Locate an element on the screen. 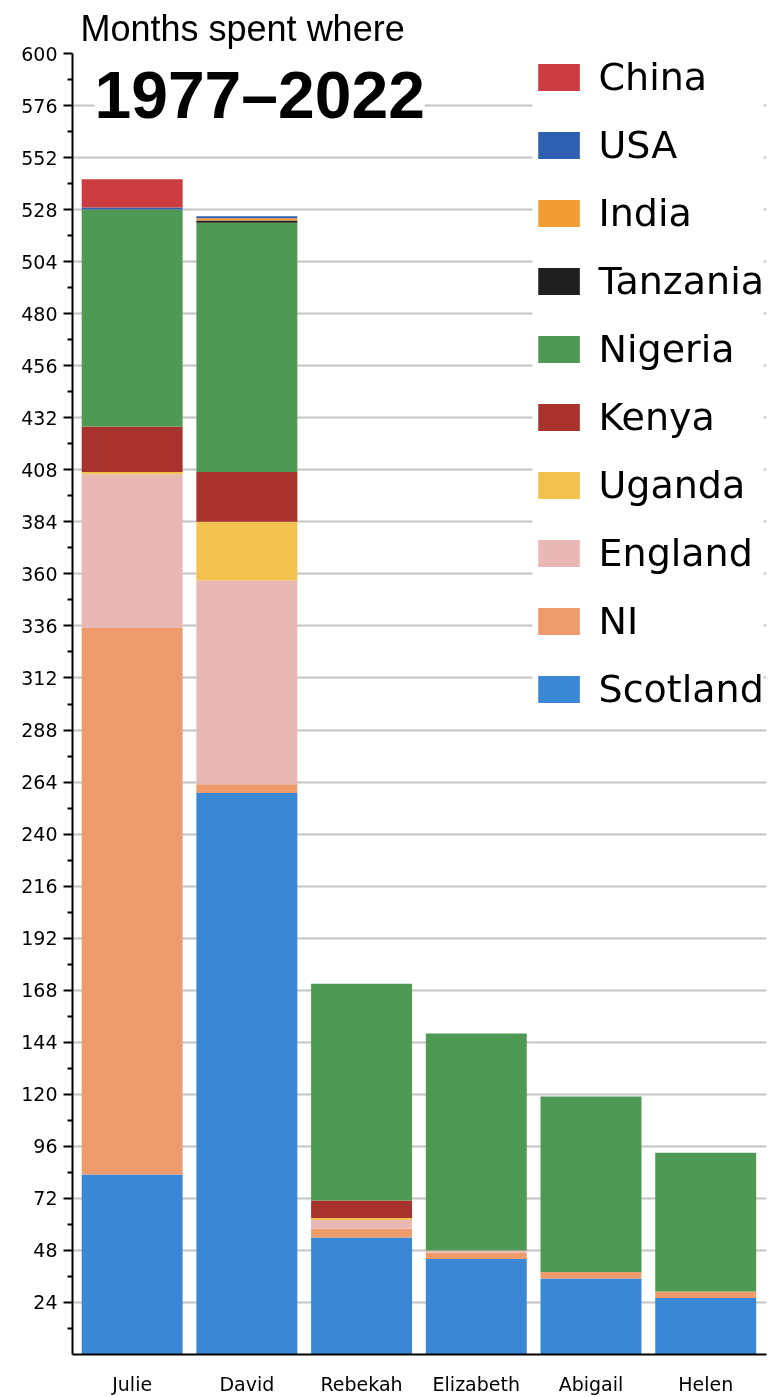  y-tick-label: 240 is located at coordinates (39, 834).